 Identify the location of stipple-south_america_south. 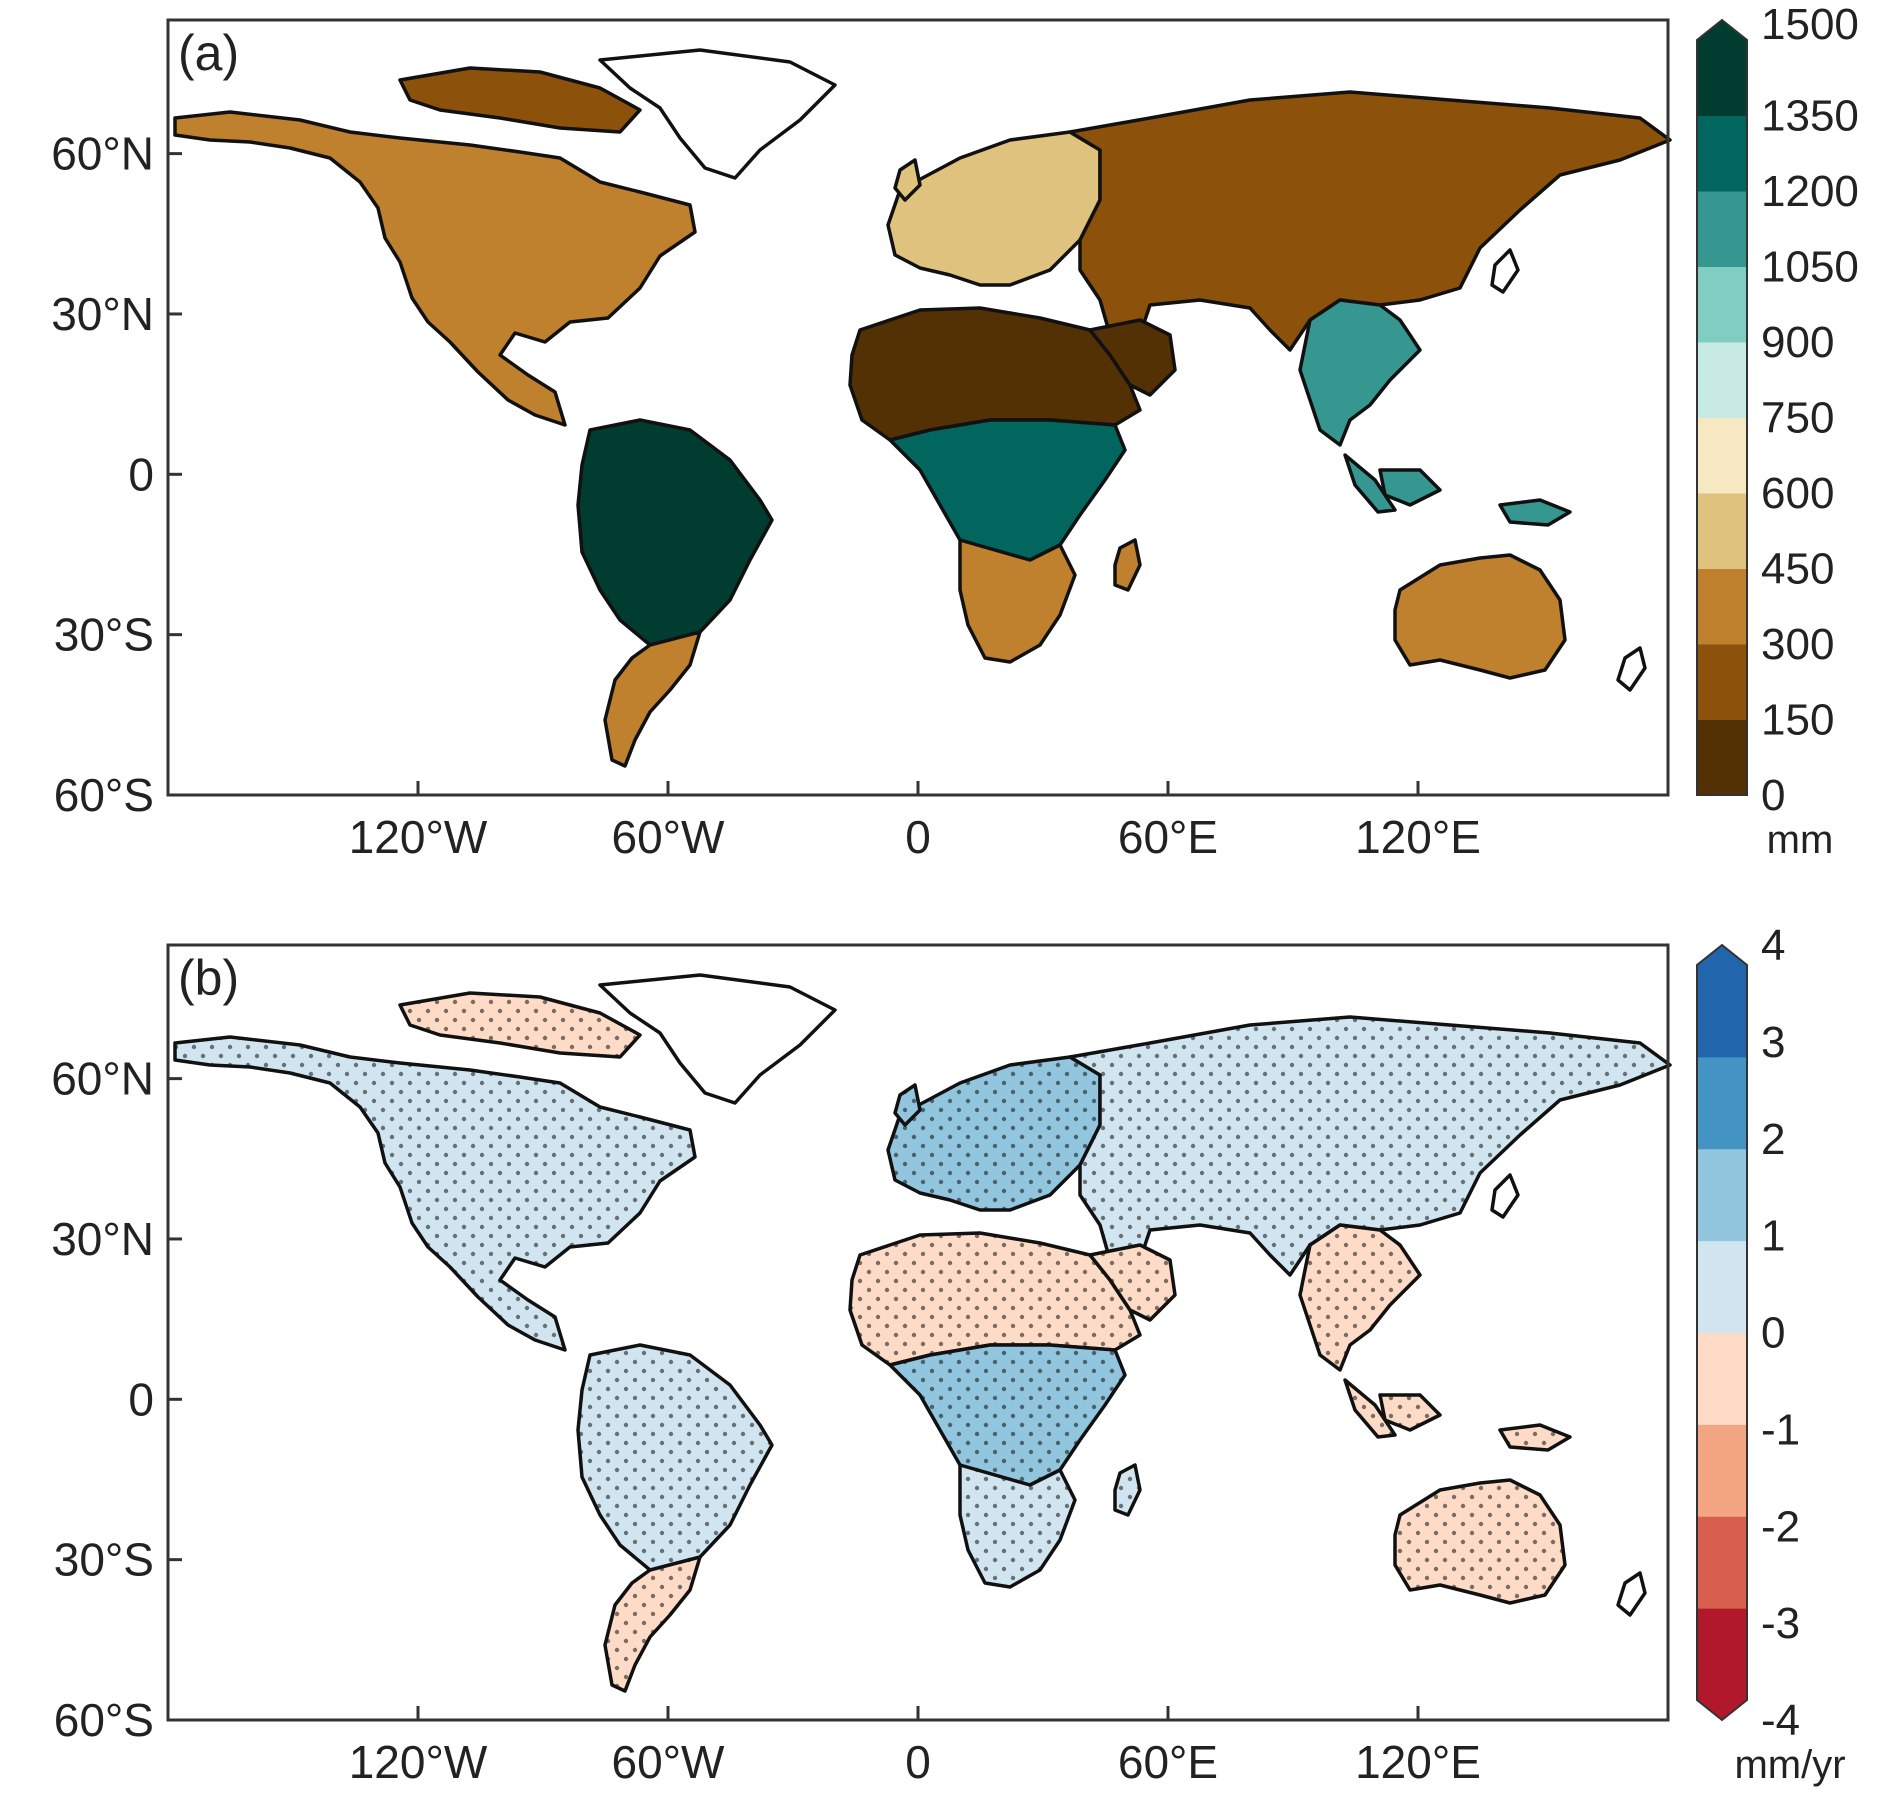
(652, 1624).